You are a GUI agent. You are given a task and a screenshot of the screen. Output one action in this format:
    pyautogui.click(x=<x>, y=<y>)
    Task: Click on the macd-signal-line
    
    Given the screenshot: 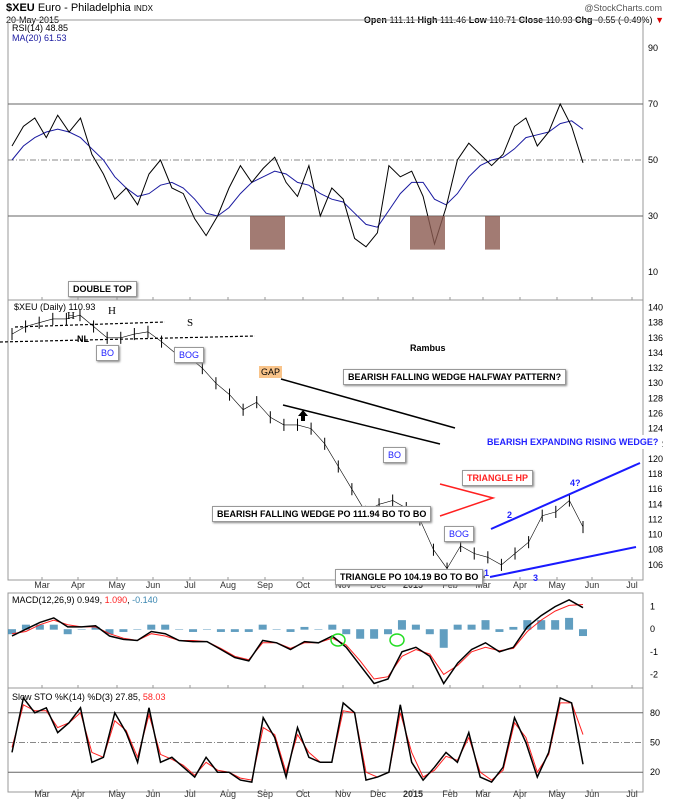 What is the action you would take?
    pyautogui.click(x=297, y=642)
    